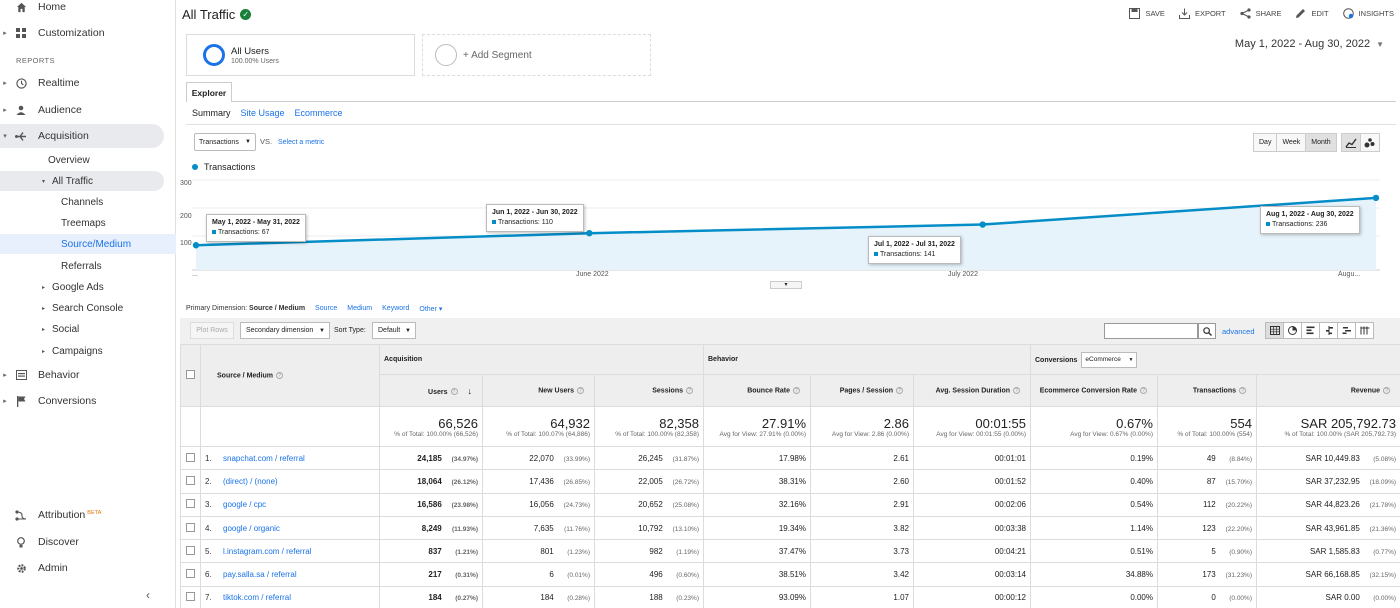  What do you see at coordinates (786, 285) in the screenshot?
I see `chart-resize-handle: ▾` at bounding box center [786, 285].